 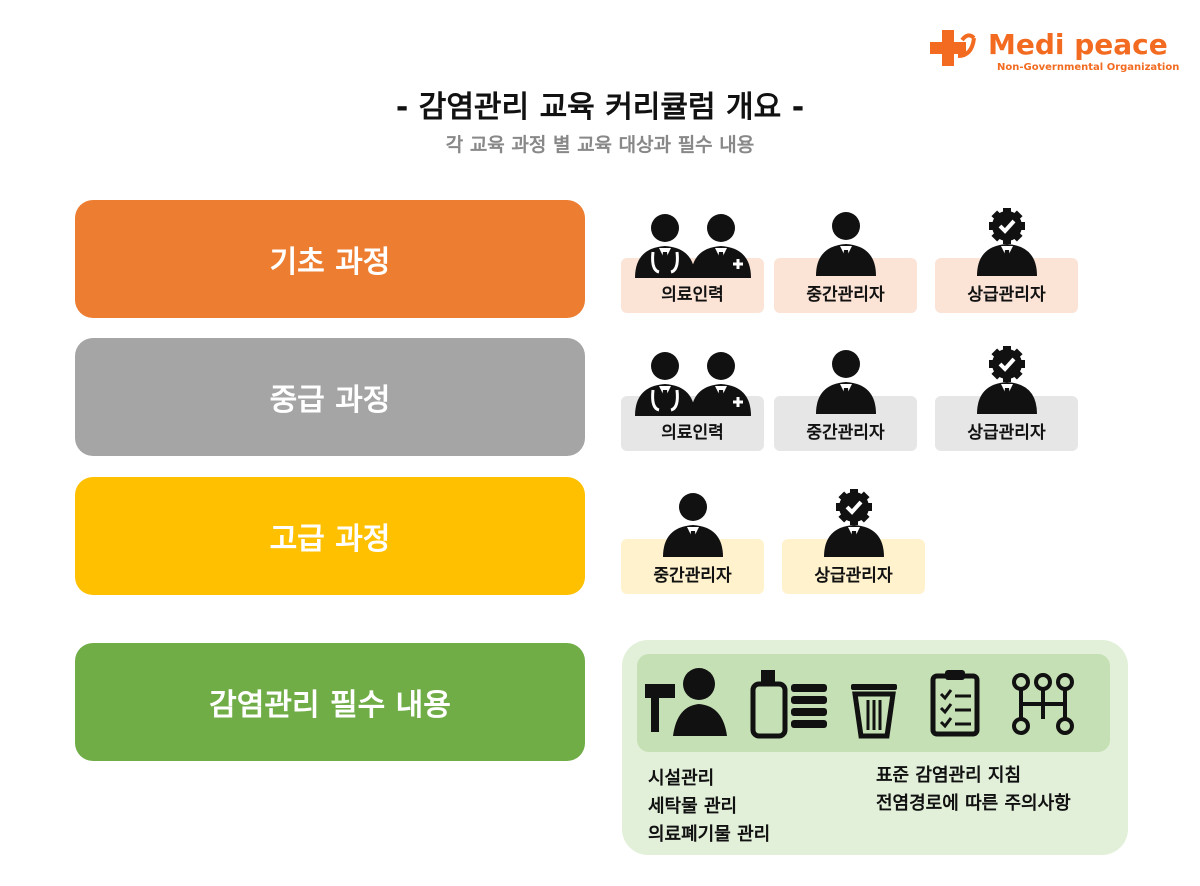 I want to click on essentials-icons, so click(x=859, y=703).